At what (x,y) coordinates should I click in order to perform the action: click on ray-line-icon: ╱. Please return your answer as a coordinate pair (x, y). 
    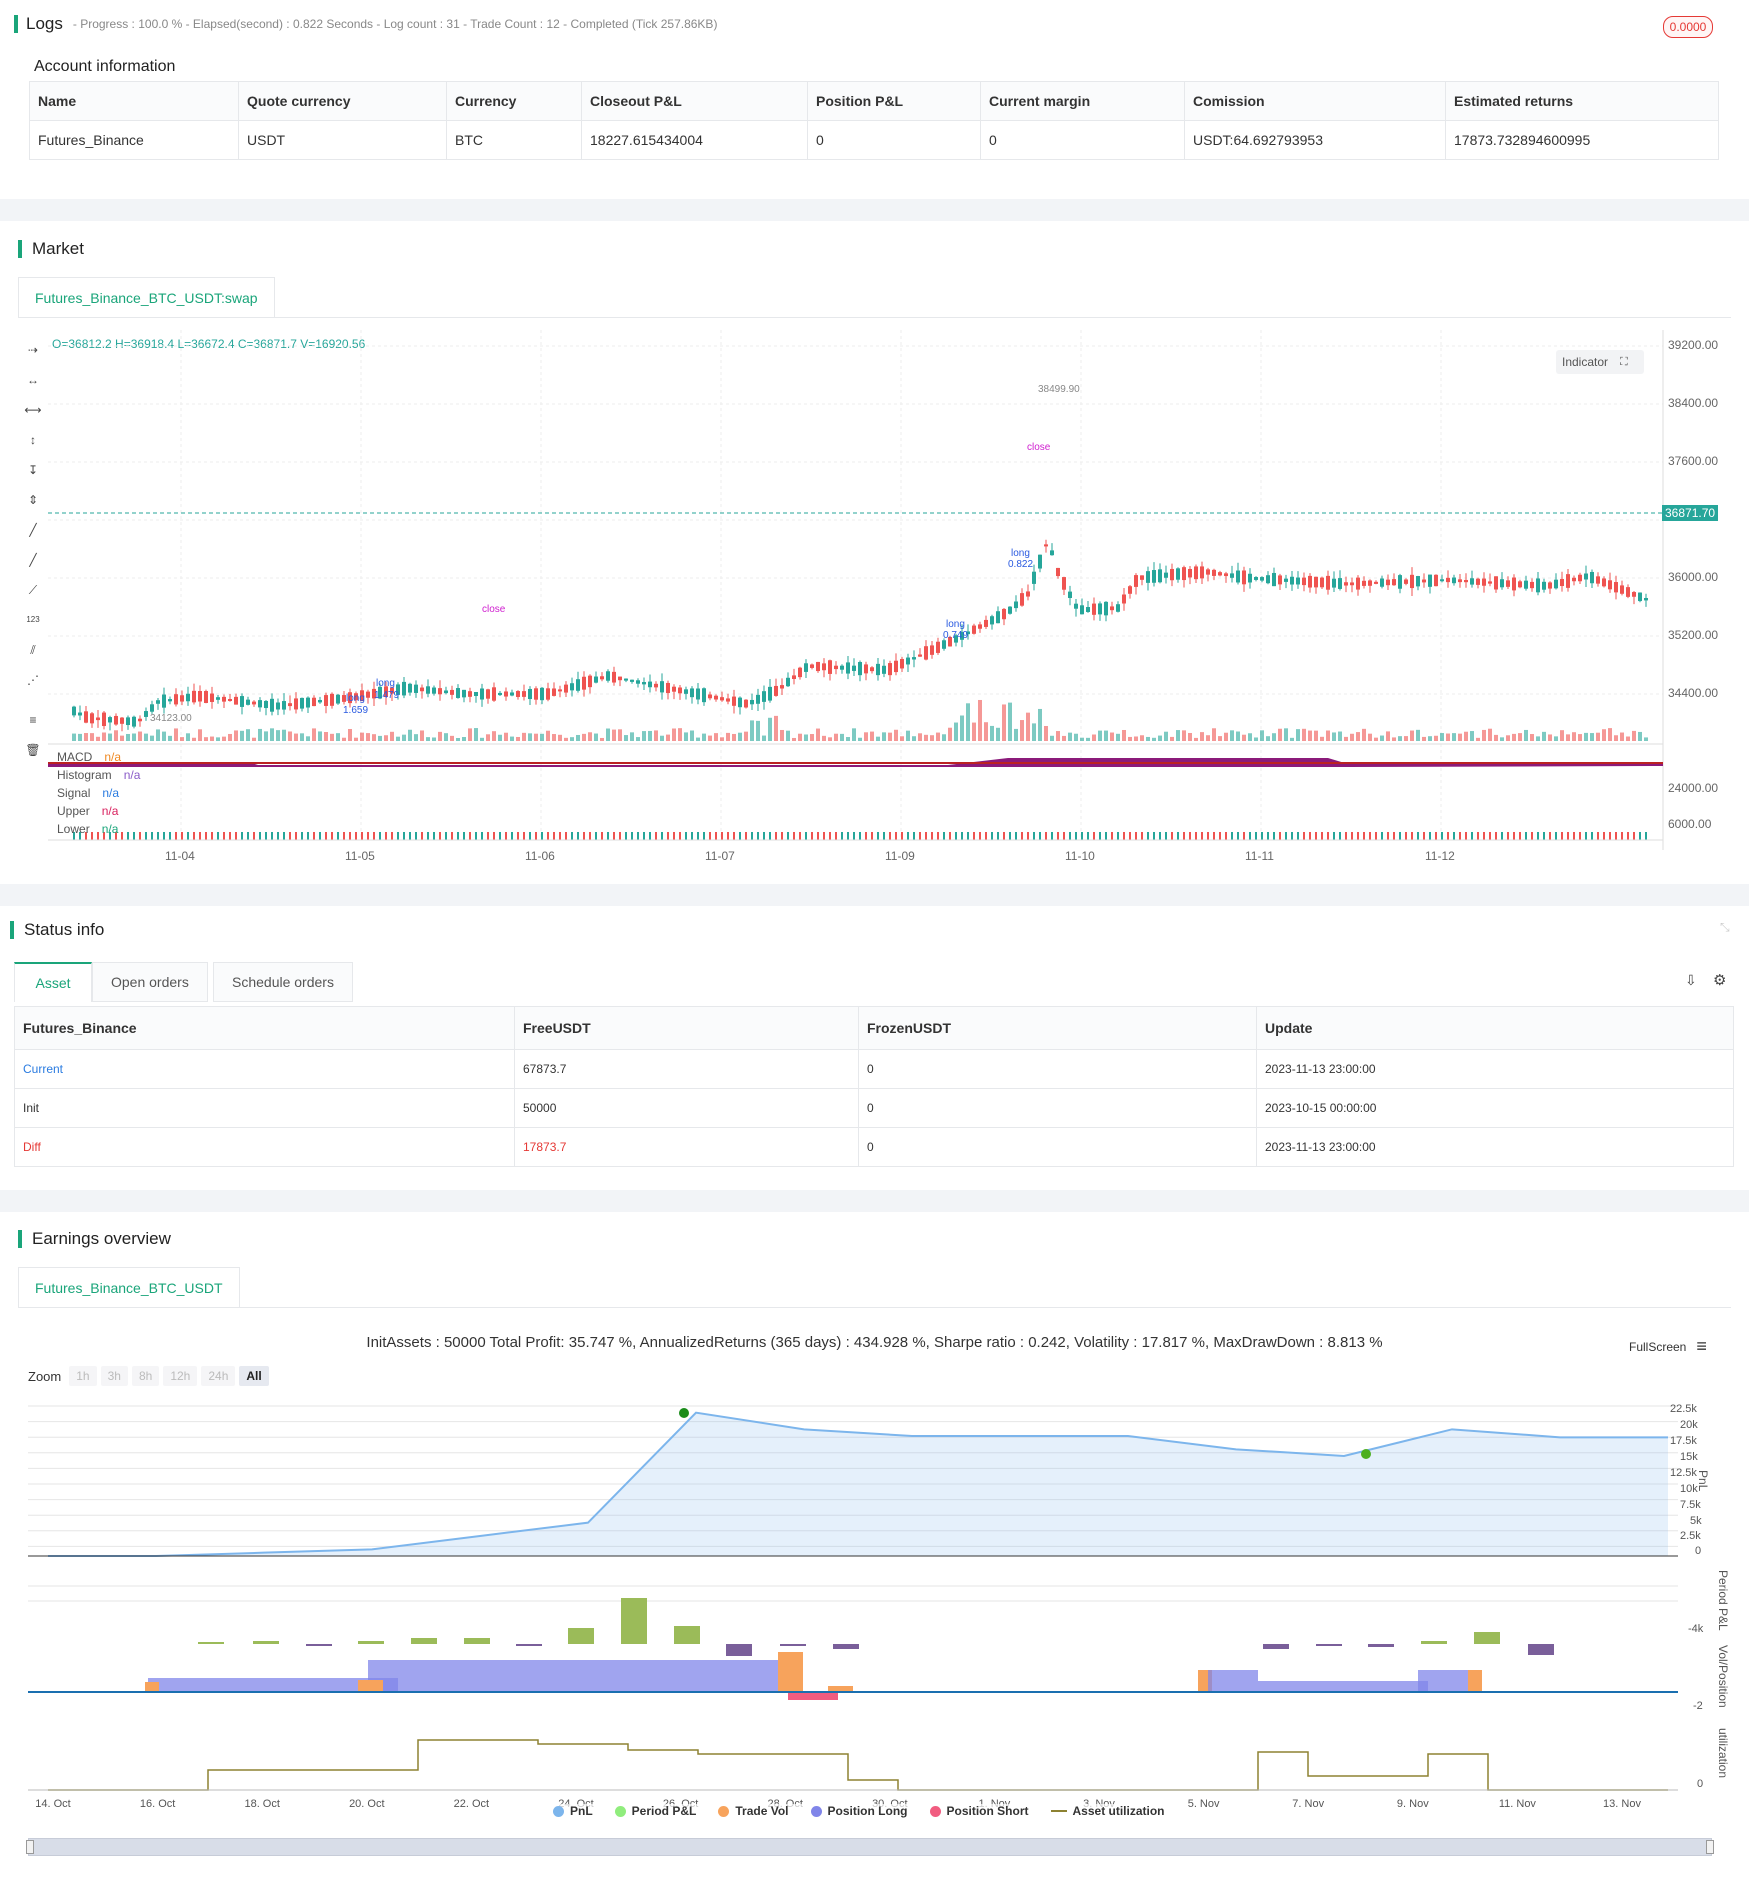
    Looking at the image, I should click on (33, 560).